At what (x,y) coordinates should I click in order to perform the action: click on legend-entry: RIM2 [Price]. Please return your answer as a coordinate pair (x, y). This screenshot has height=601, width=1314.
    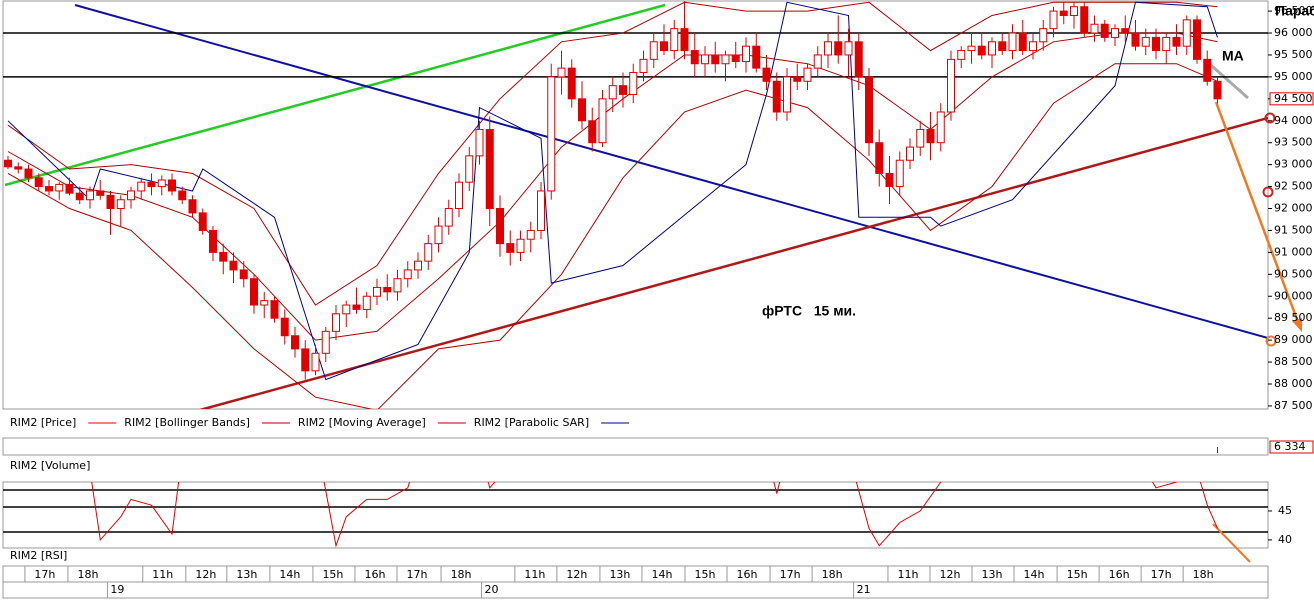
    Looking at the image, I should click on (43, 422).